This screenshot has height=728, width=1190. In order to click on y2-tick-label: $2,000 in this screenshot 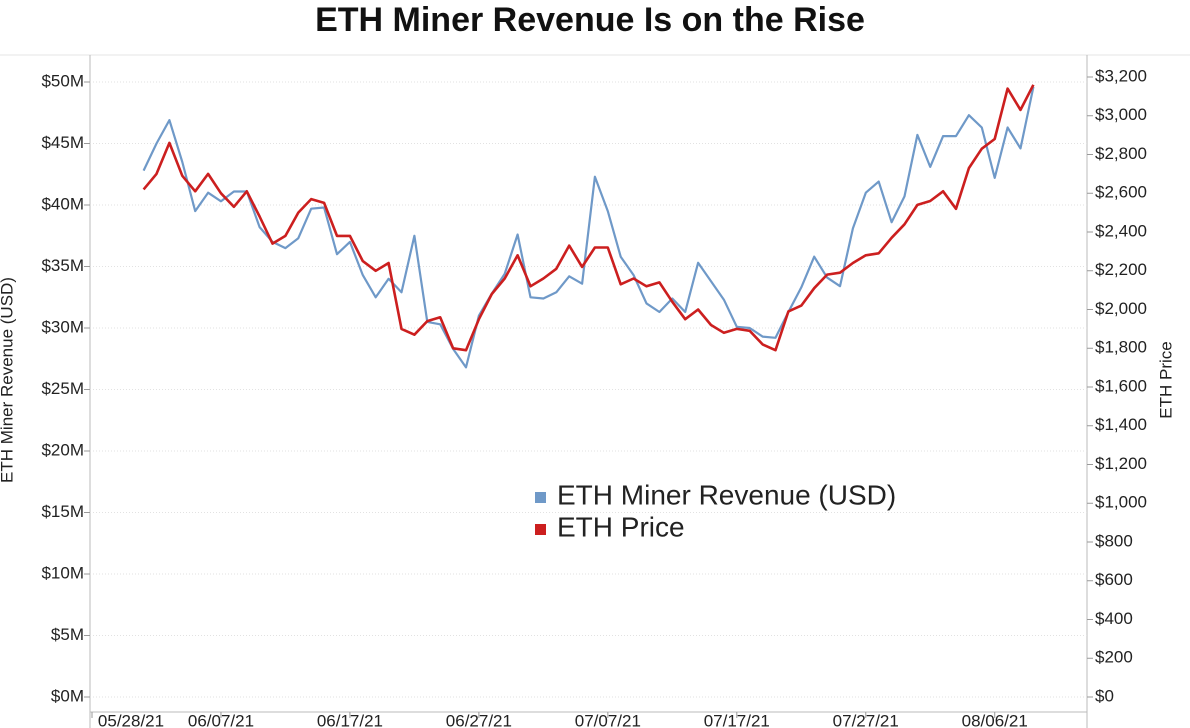, I will do `click(1121, 308)`.